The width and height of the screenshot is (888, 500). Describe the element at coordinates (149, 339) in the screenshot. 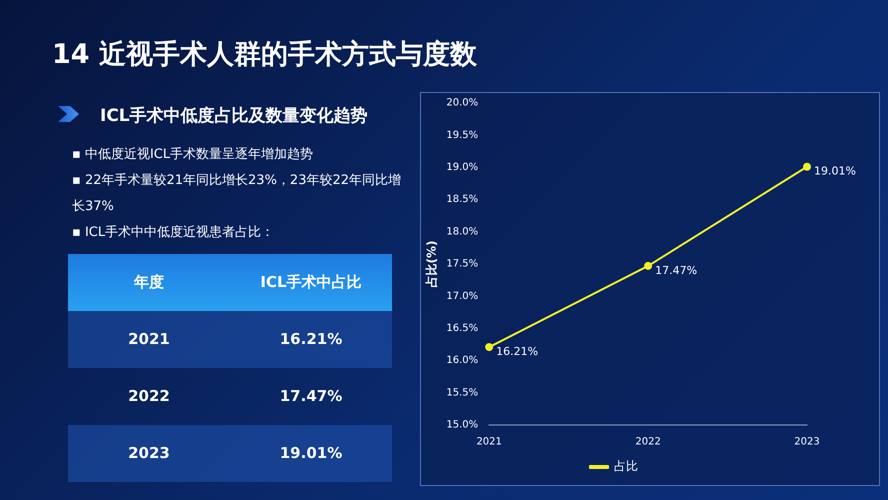

I see `category-label: 2021` at that location.